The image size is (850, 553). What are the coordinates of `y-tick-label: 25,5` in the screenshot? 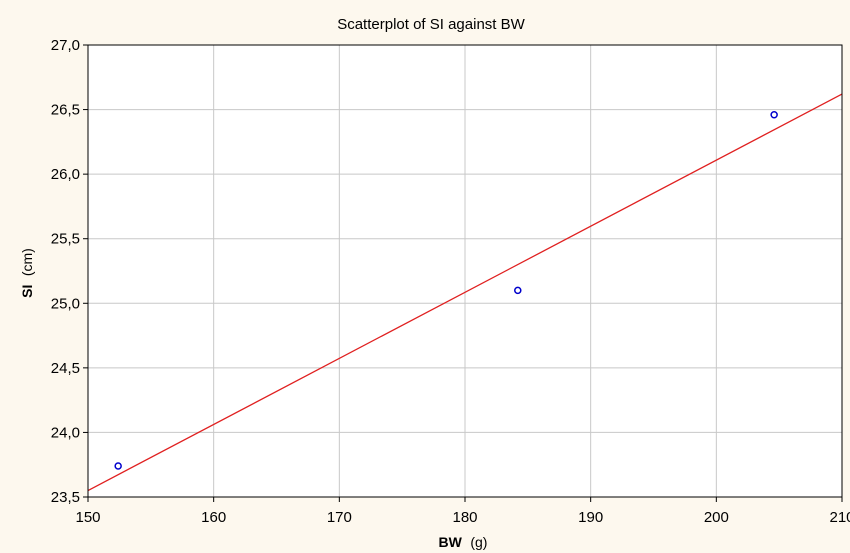 It's located at (65, 239).